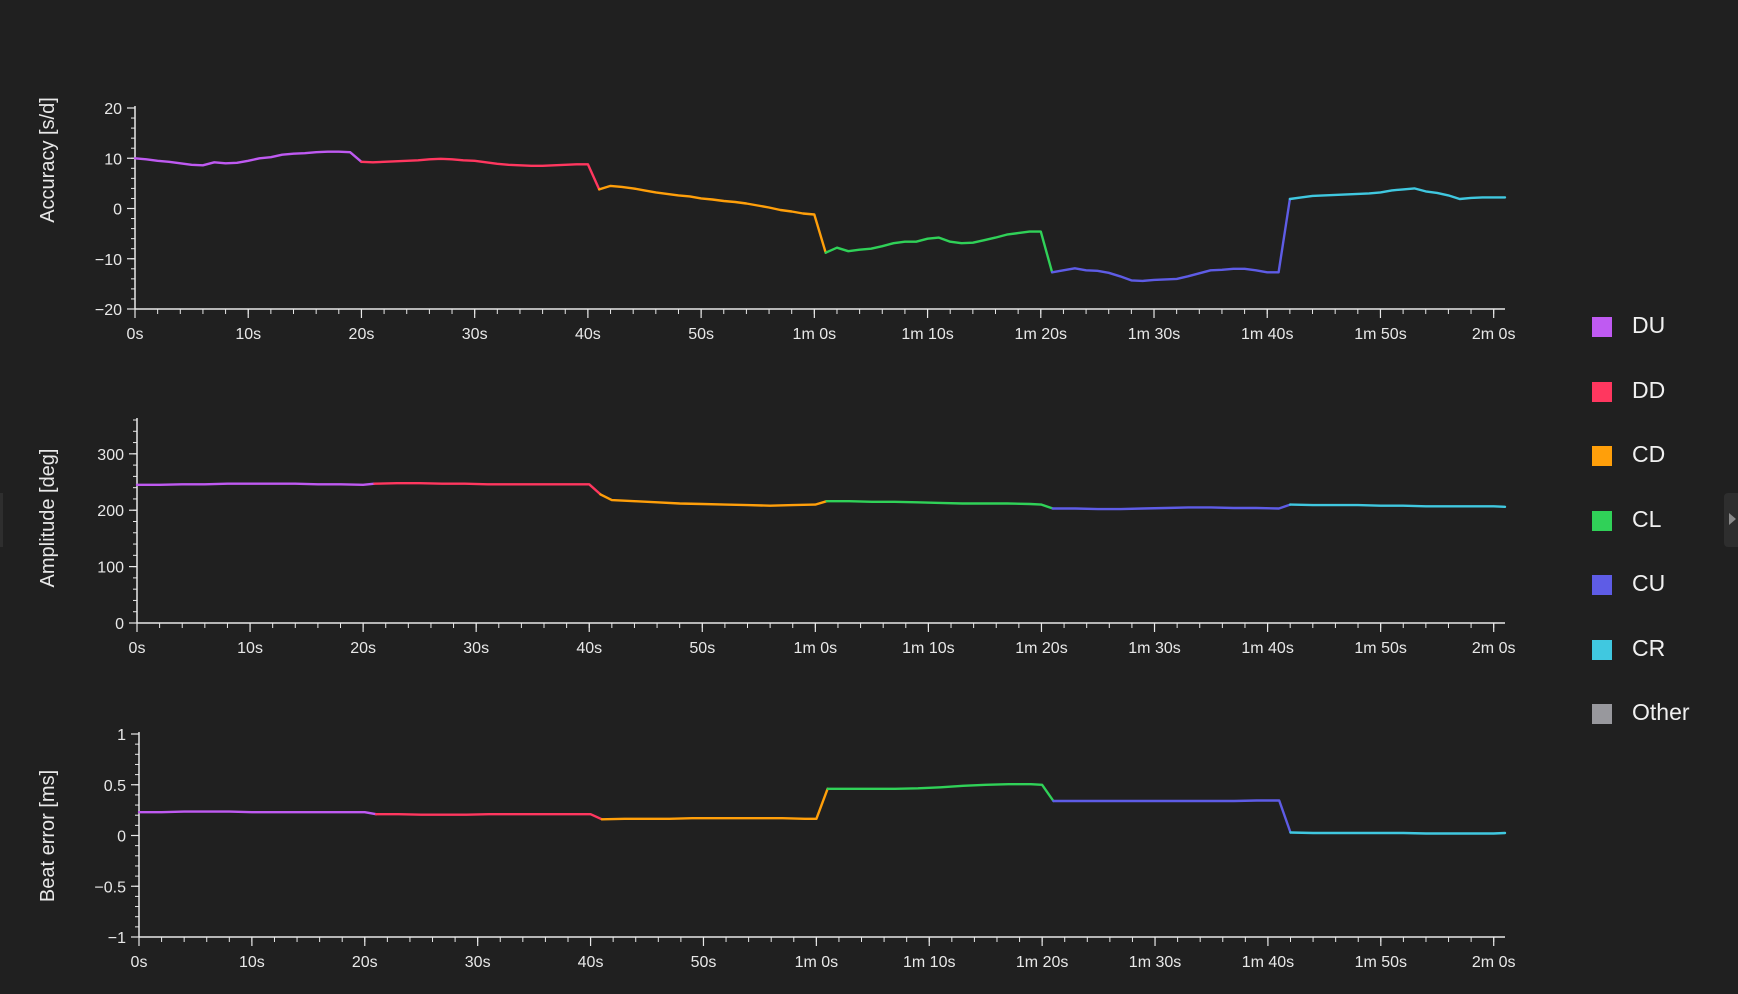 The image size is (1738, 994). What do you see at coordinates (1267, 334) in the screenshot?
I see `accuracy-x-tick-label: 1m 40s` at bounding box center [1267, 334].